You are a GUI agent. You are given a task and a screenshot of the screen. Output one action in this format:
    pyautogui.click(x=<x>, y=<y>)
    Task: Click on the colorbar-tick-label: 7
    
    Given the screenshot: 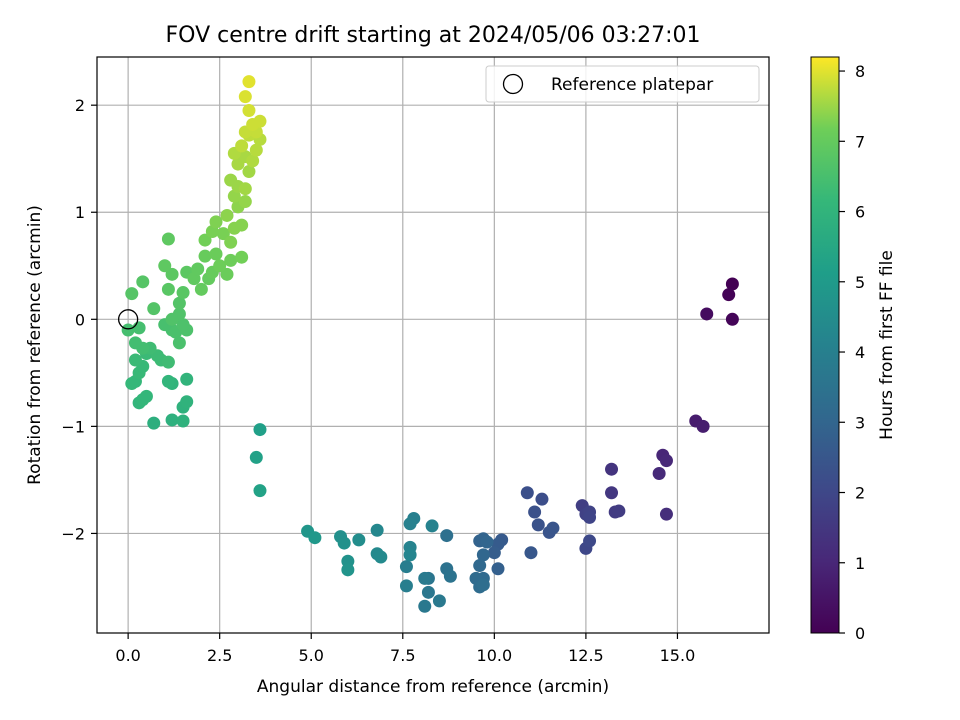 What is the action you would take?
    pyautogui.click(x=860, y=141)
    